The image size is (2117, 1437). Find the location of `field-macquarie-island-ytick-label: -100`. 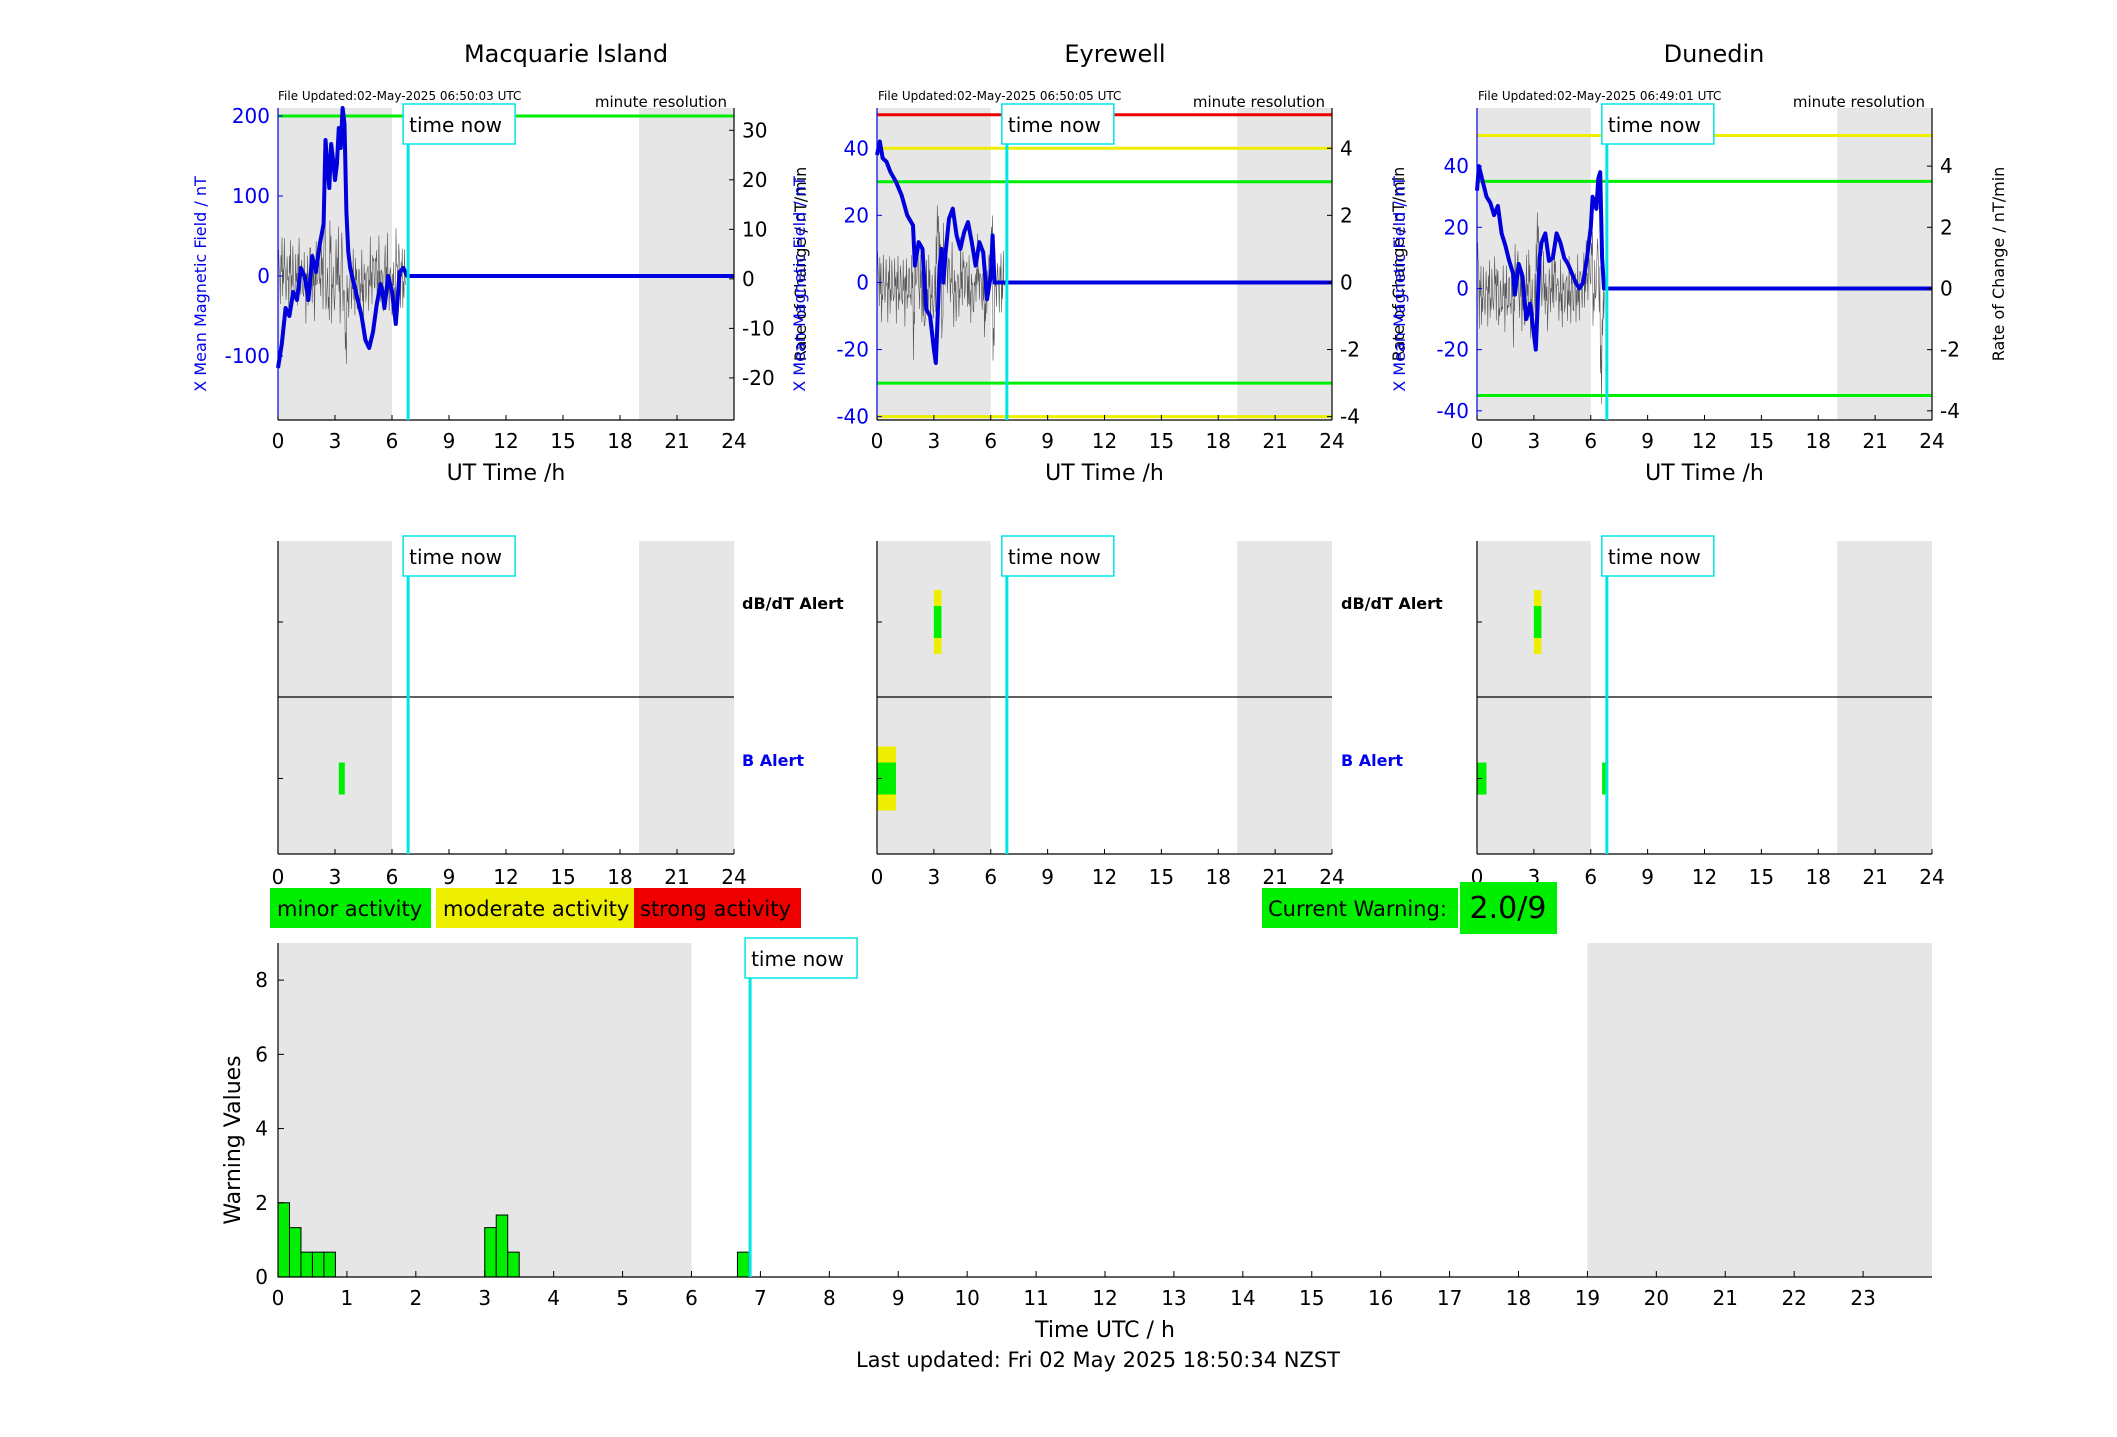

field-macquarie-island-ytick-label: -100 is located at coordinates (247, 356).